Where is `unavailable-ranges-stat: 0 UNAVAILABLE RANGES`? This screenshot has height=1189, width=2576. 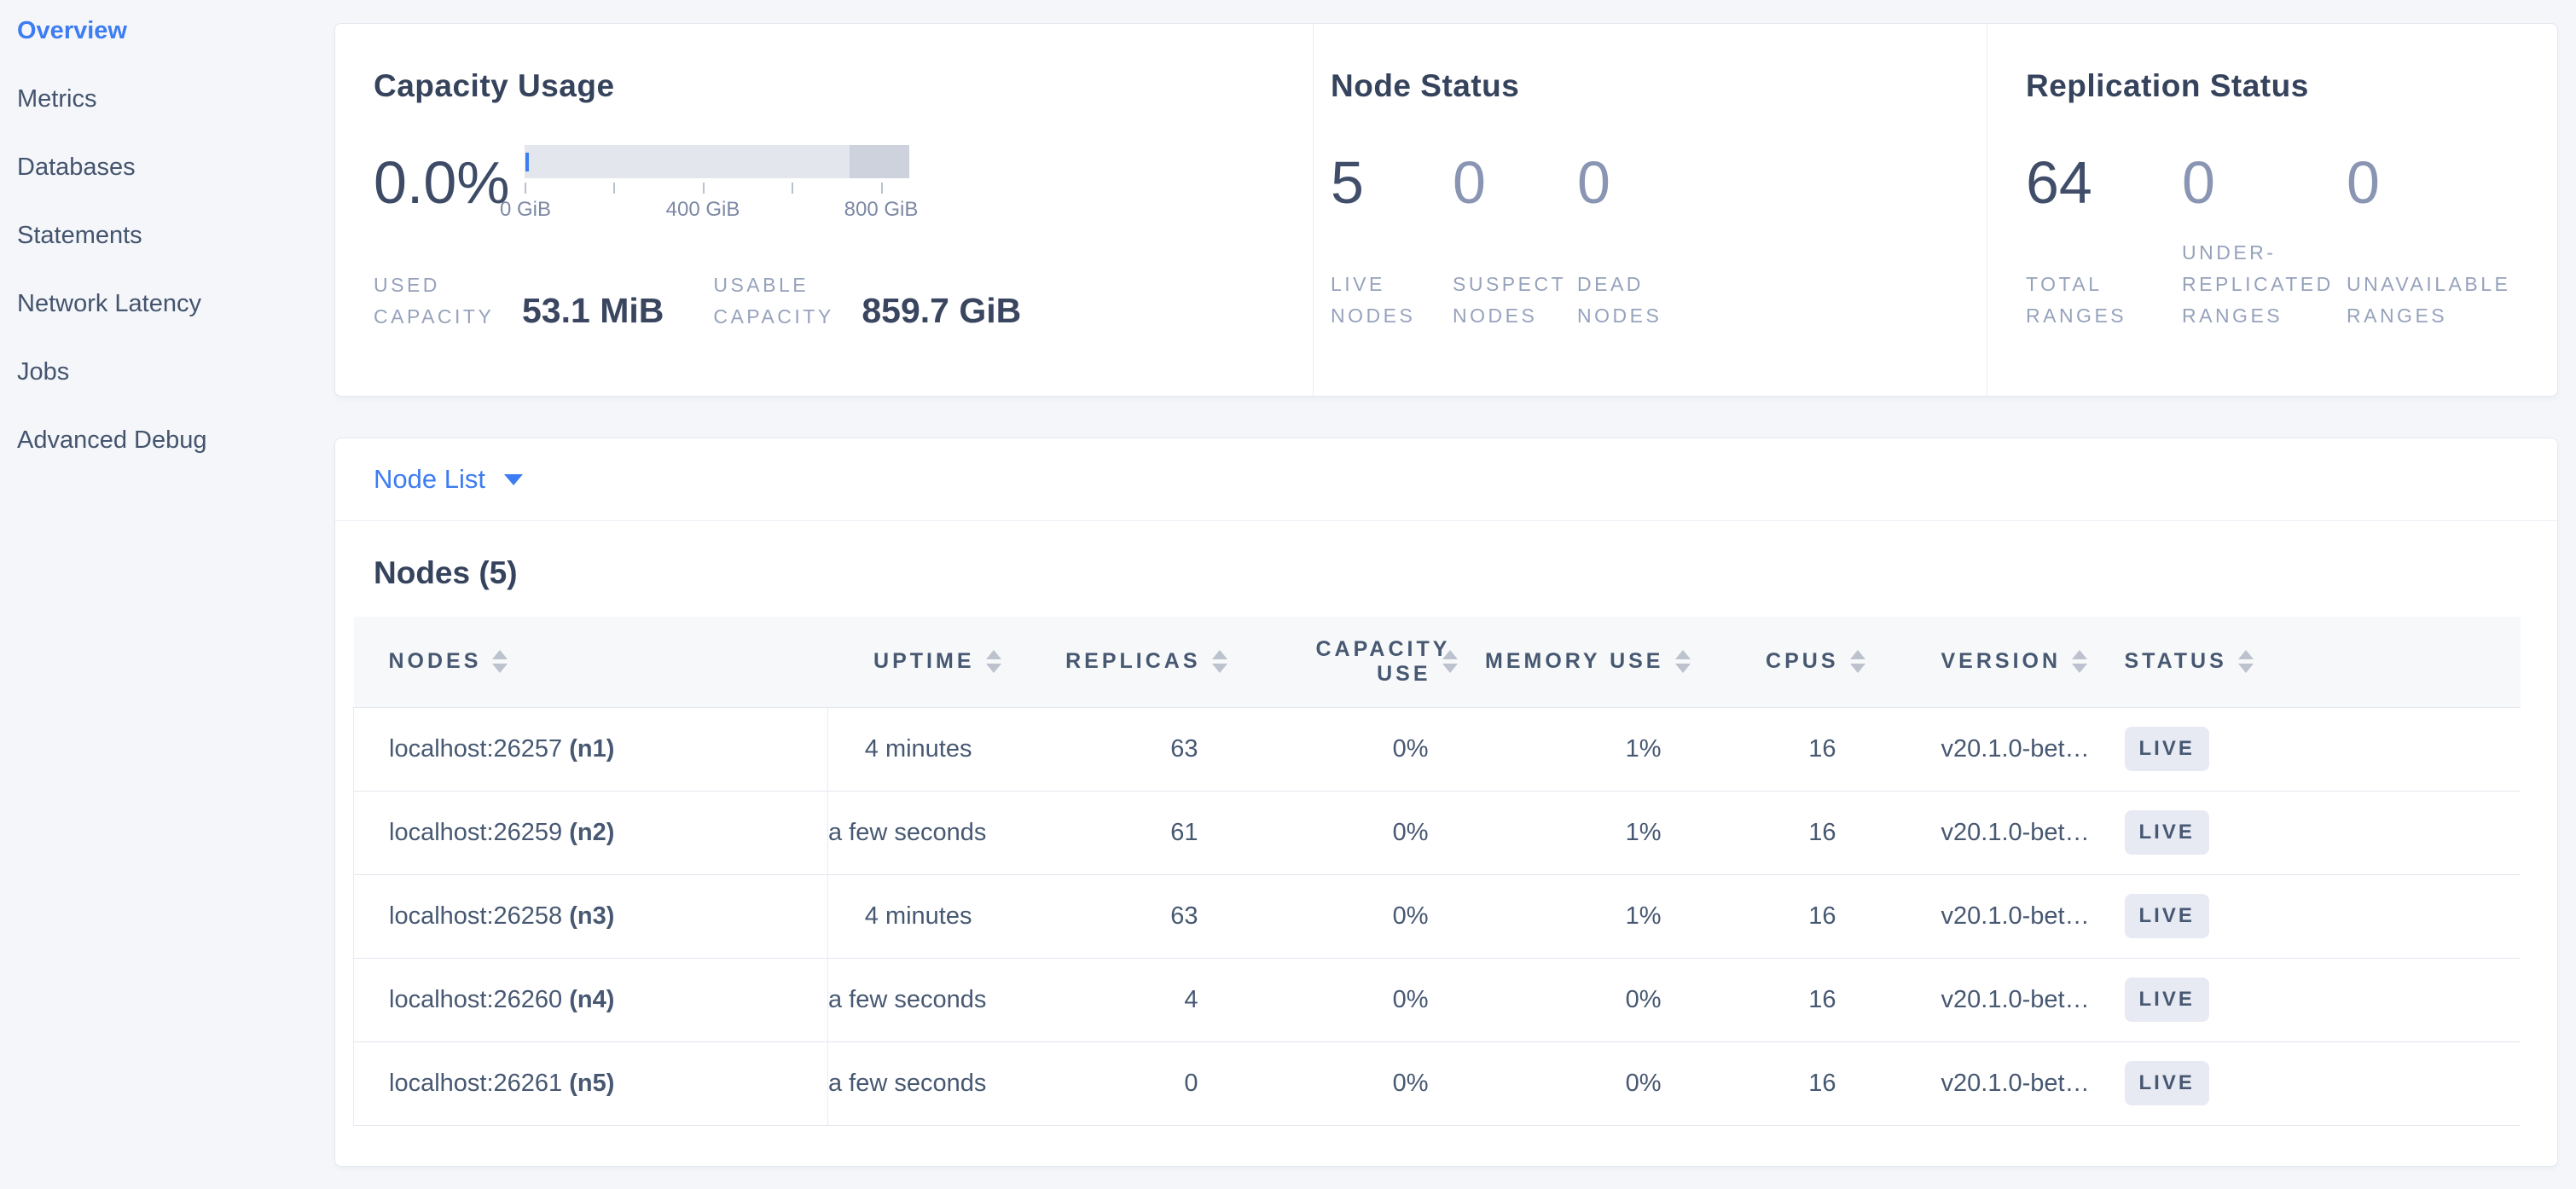 unavailable-ranges-stat: 0 UNAVAILABLE RANGES is located at coordinates (2449, 240).